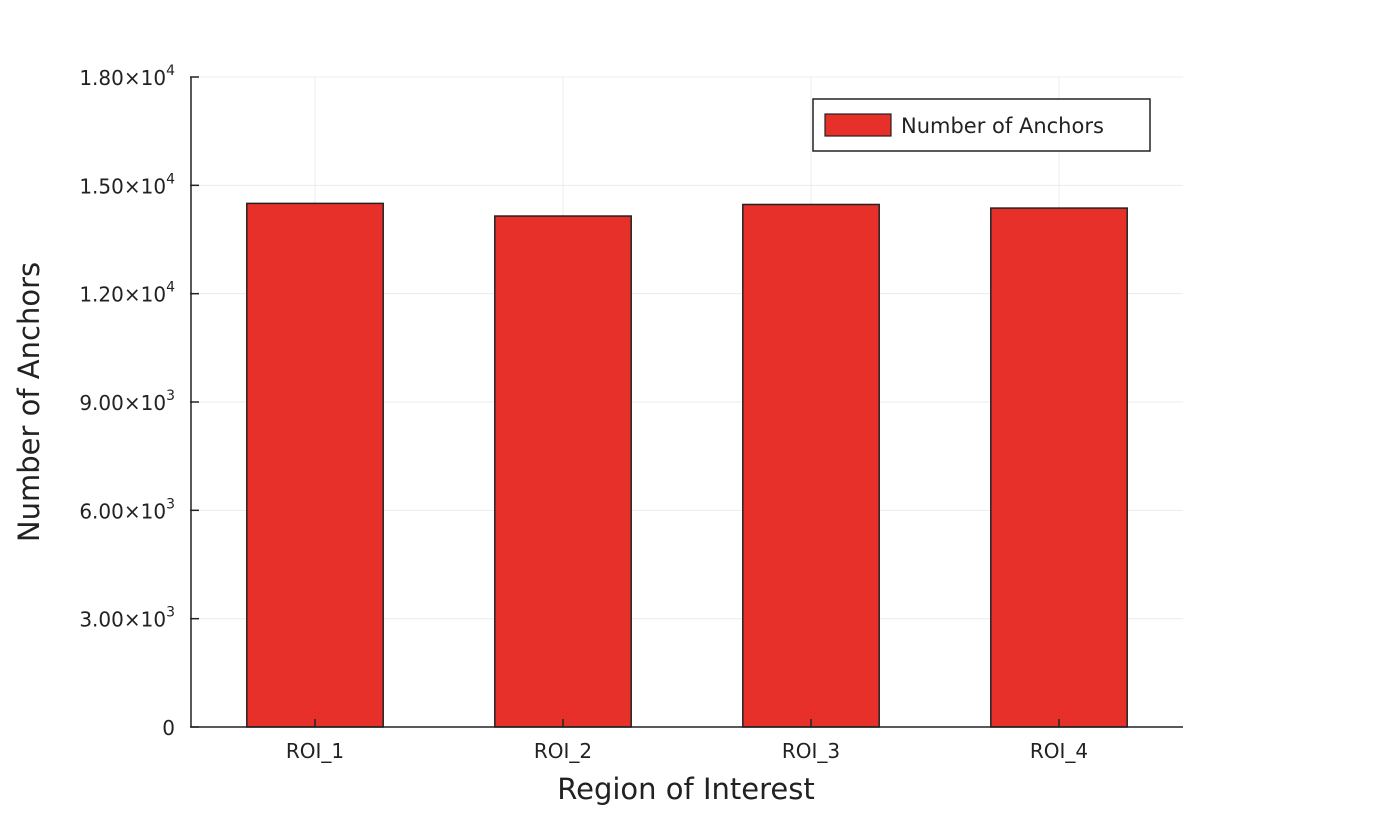 Image resolution: width=1373 pixels, height=821 pixels. What do you see at coordinates (563, 751) in the screenshot?
I see `x-tick-label: ROI_2` at bounding box center [563, 751].